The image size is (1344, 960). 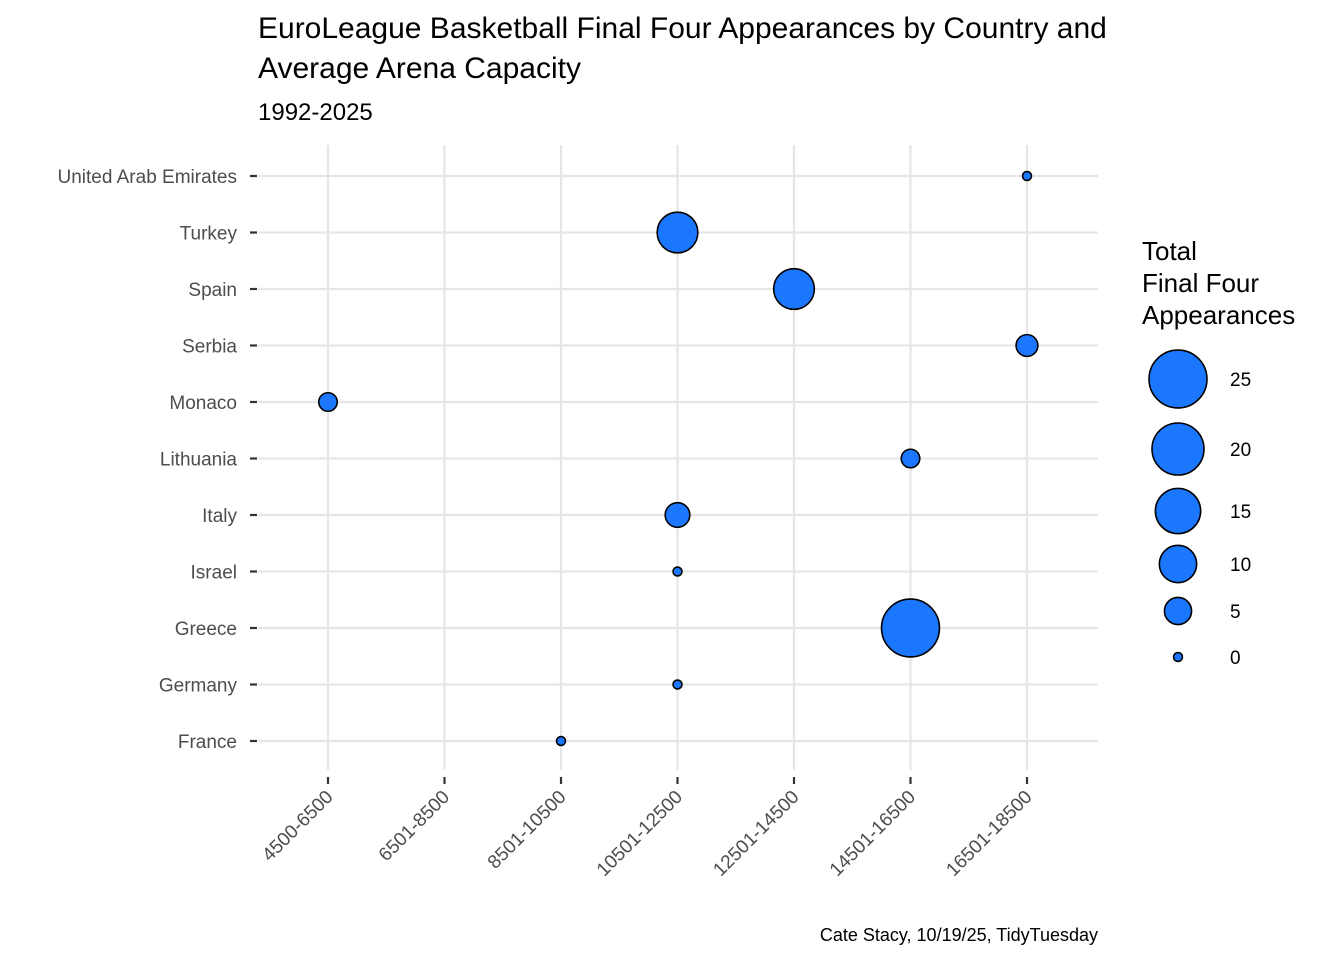 I want to click on y-tick-label: Germany, so click(x=198, y=686).